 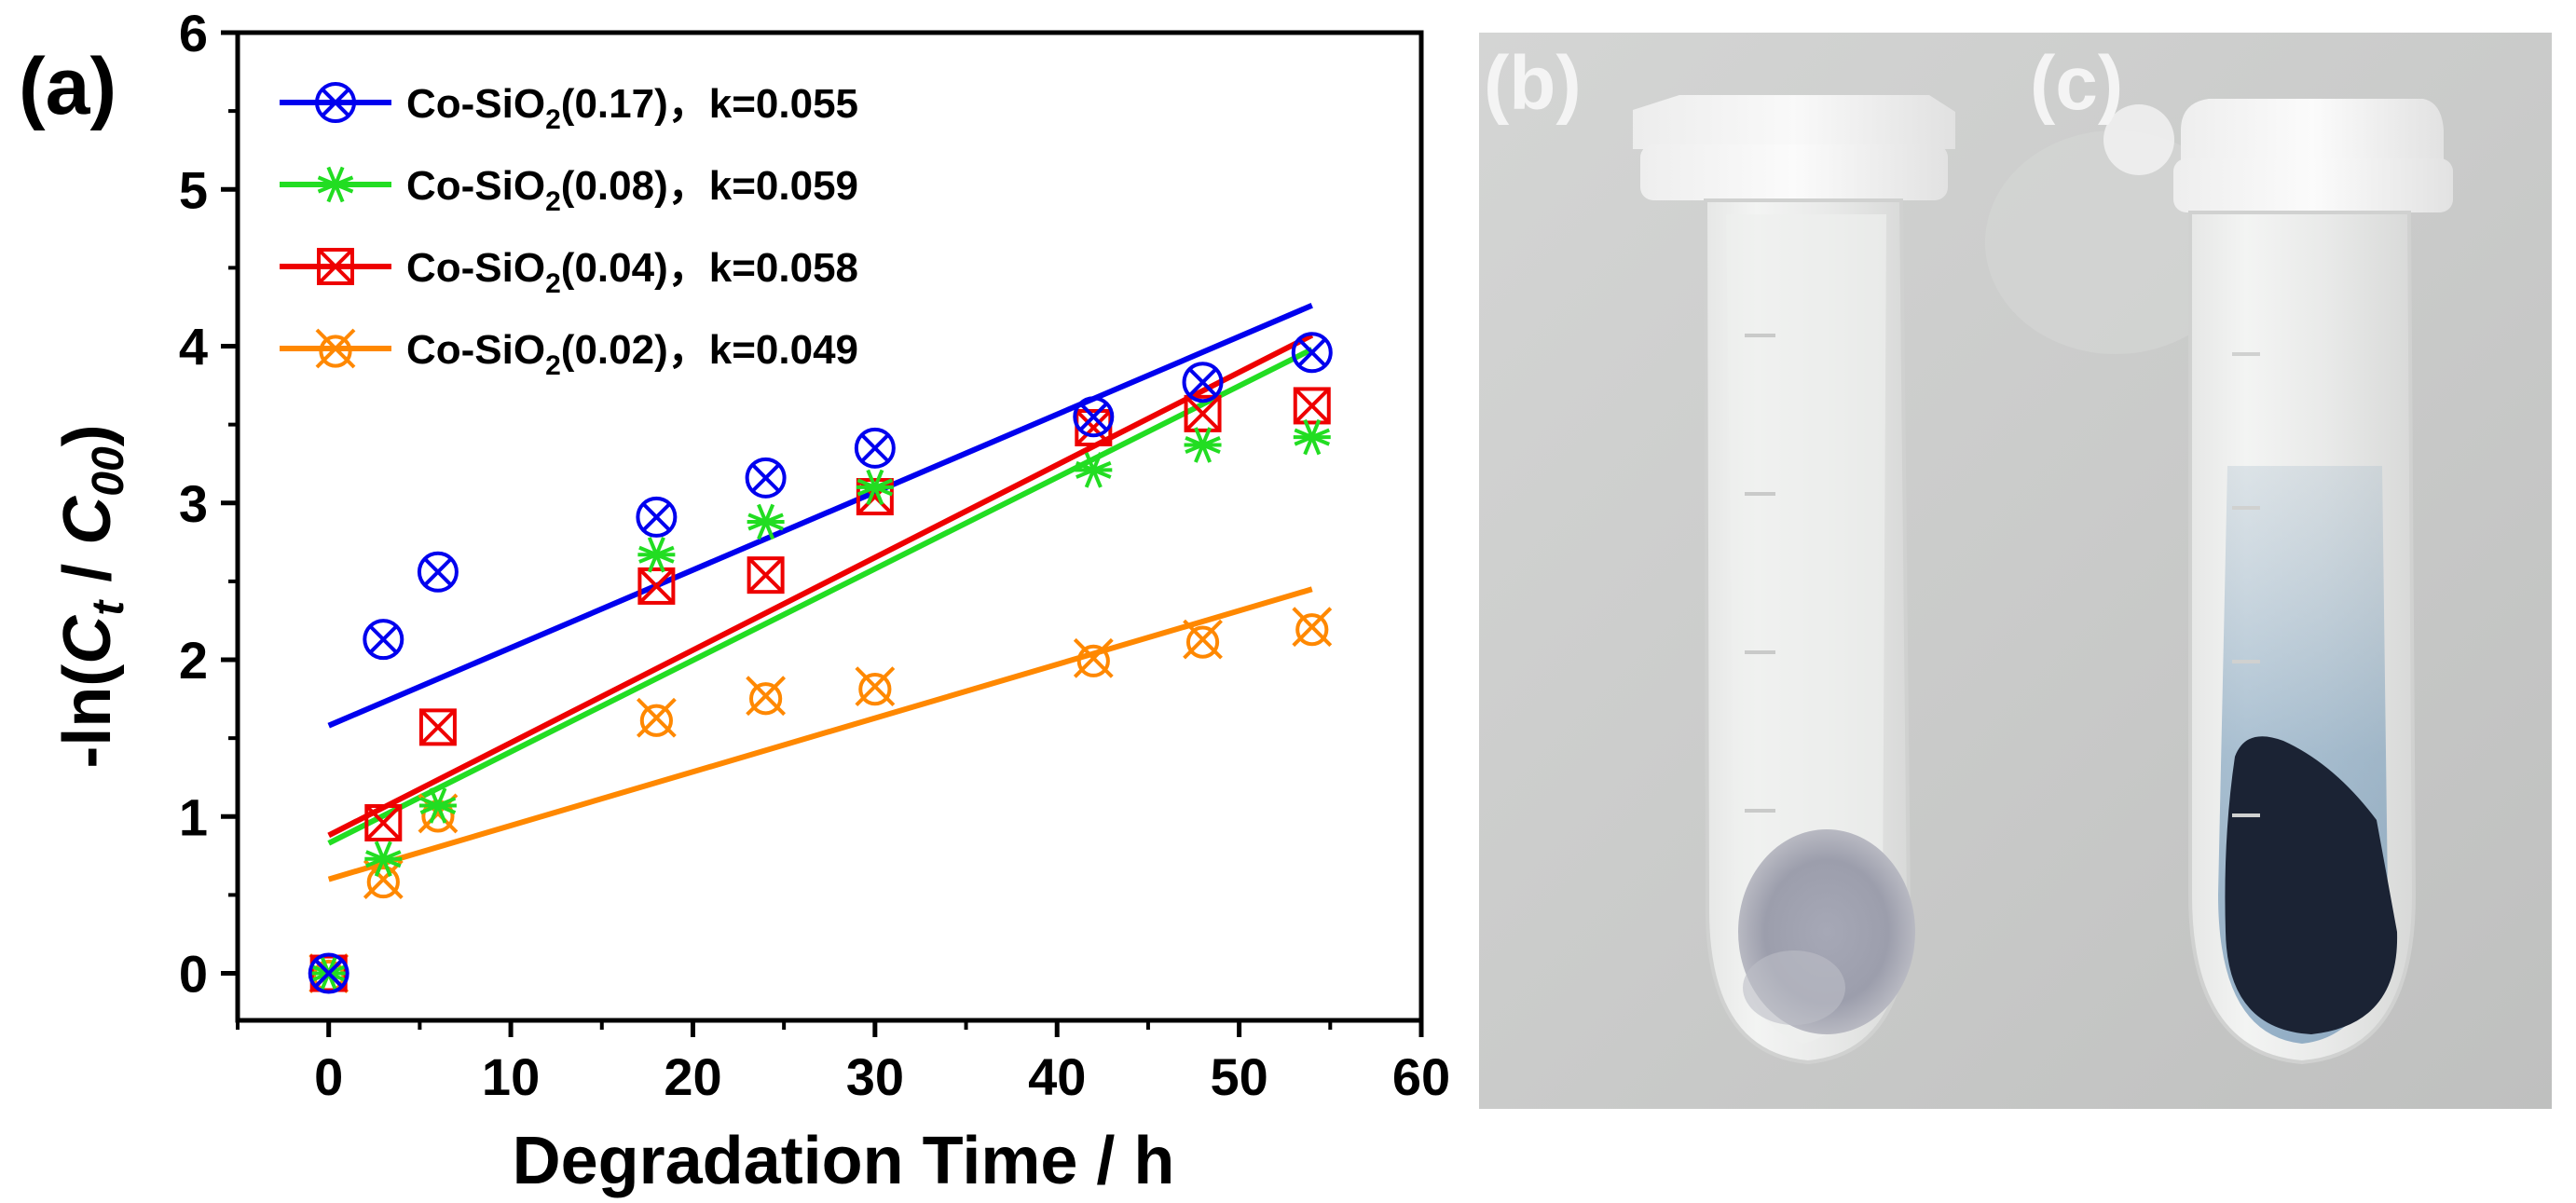 I want to click on x-tick-label: 50, so click(x=1238, y=1076).